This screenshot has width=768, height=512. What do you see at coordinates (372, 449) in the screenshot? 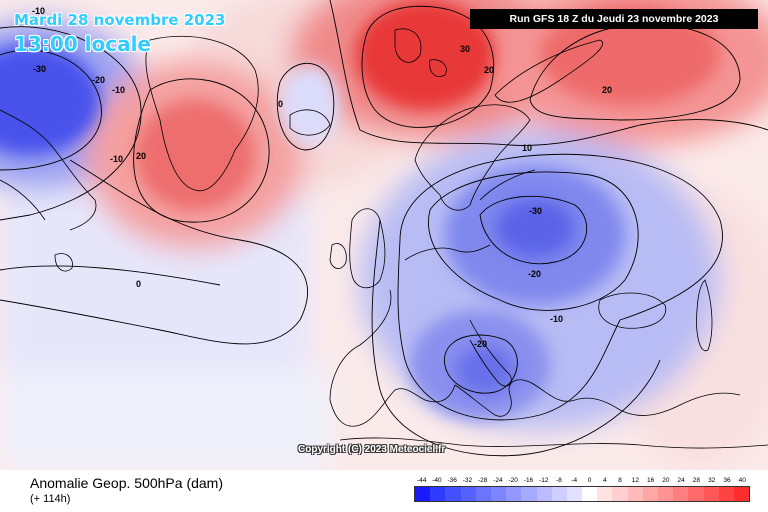
I see `copyright-notice: Copyright (C) 2023 Meteociel.fr` at bounding box center [372, 449].